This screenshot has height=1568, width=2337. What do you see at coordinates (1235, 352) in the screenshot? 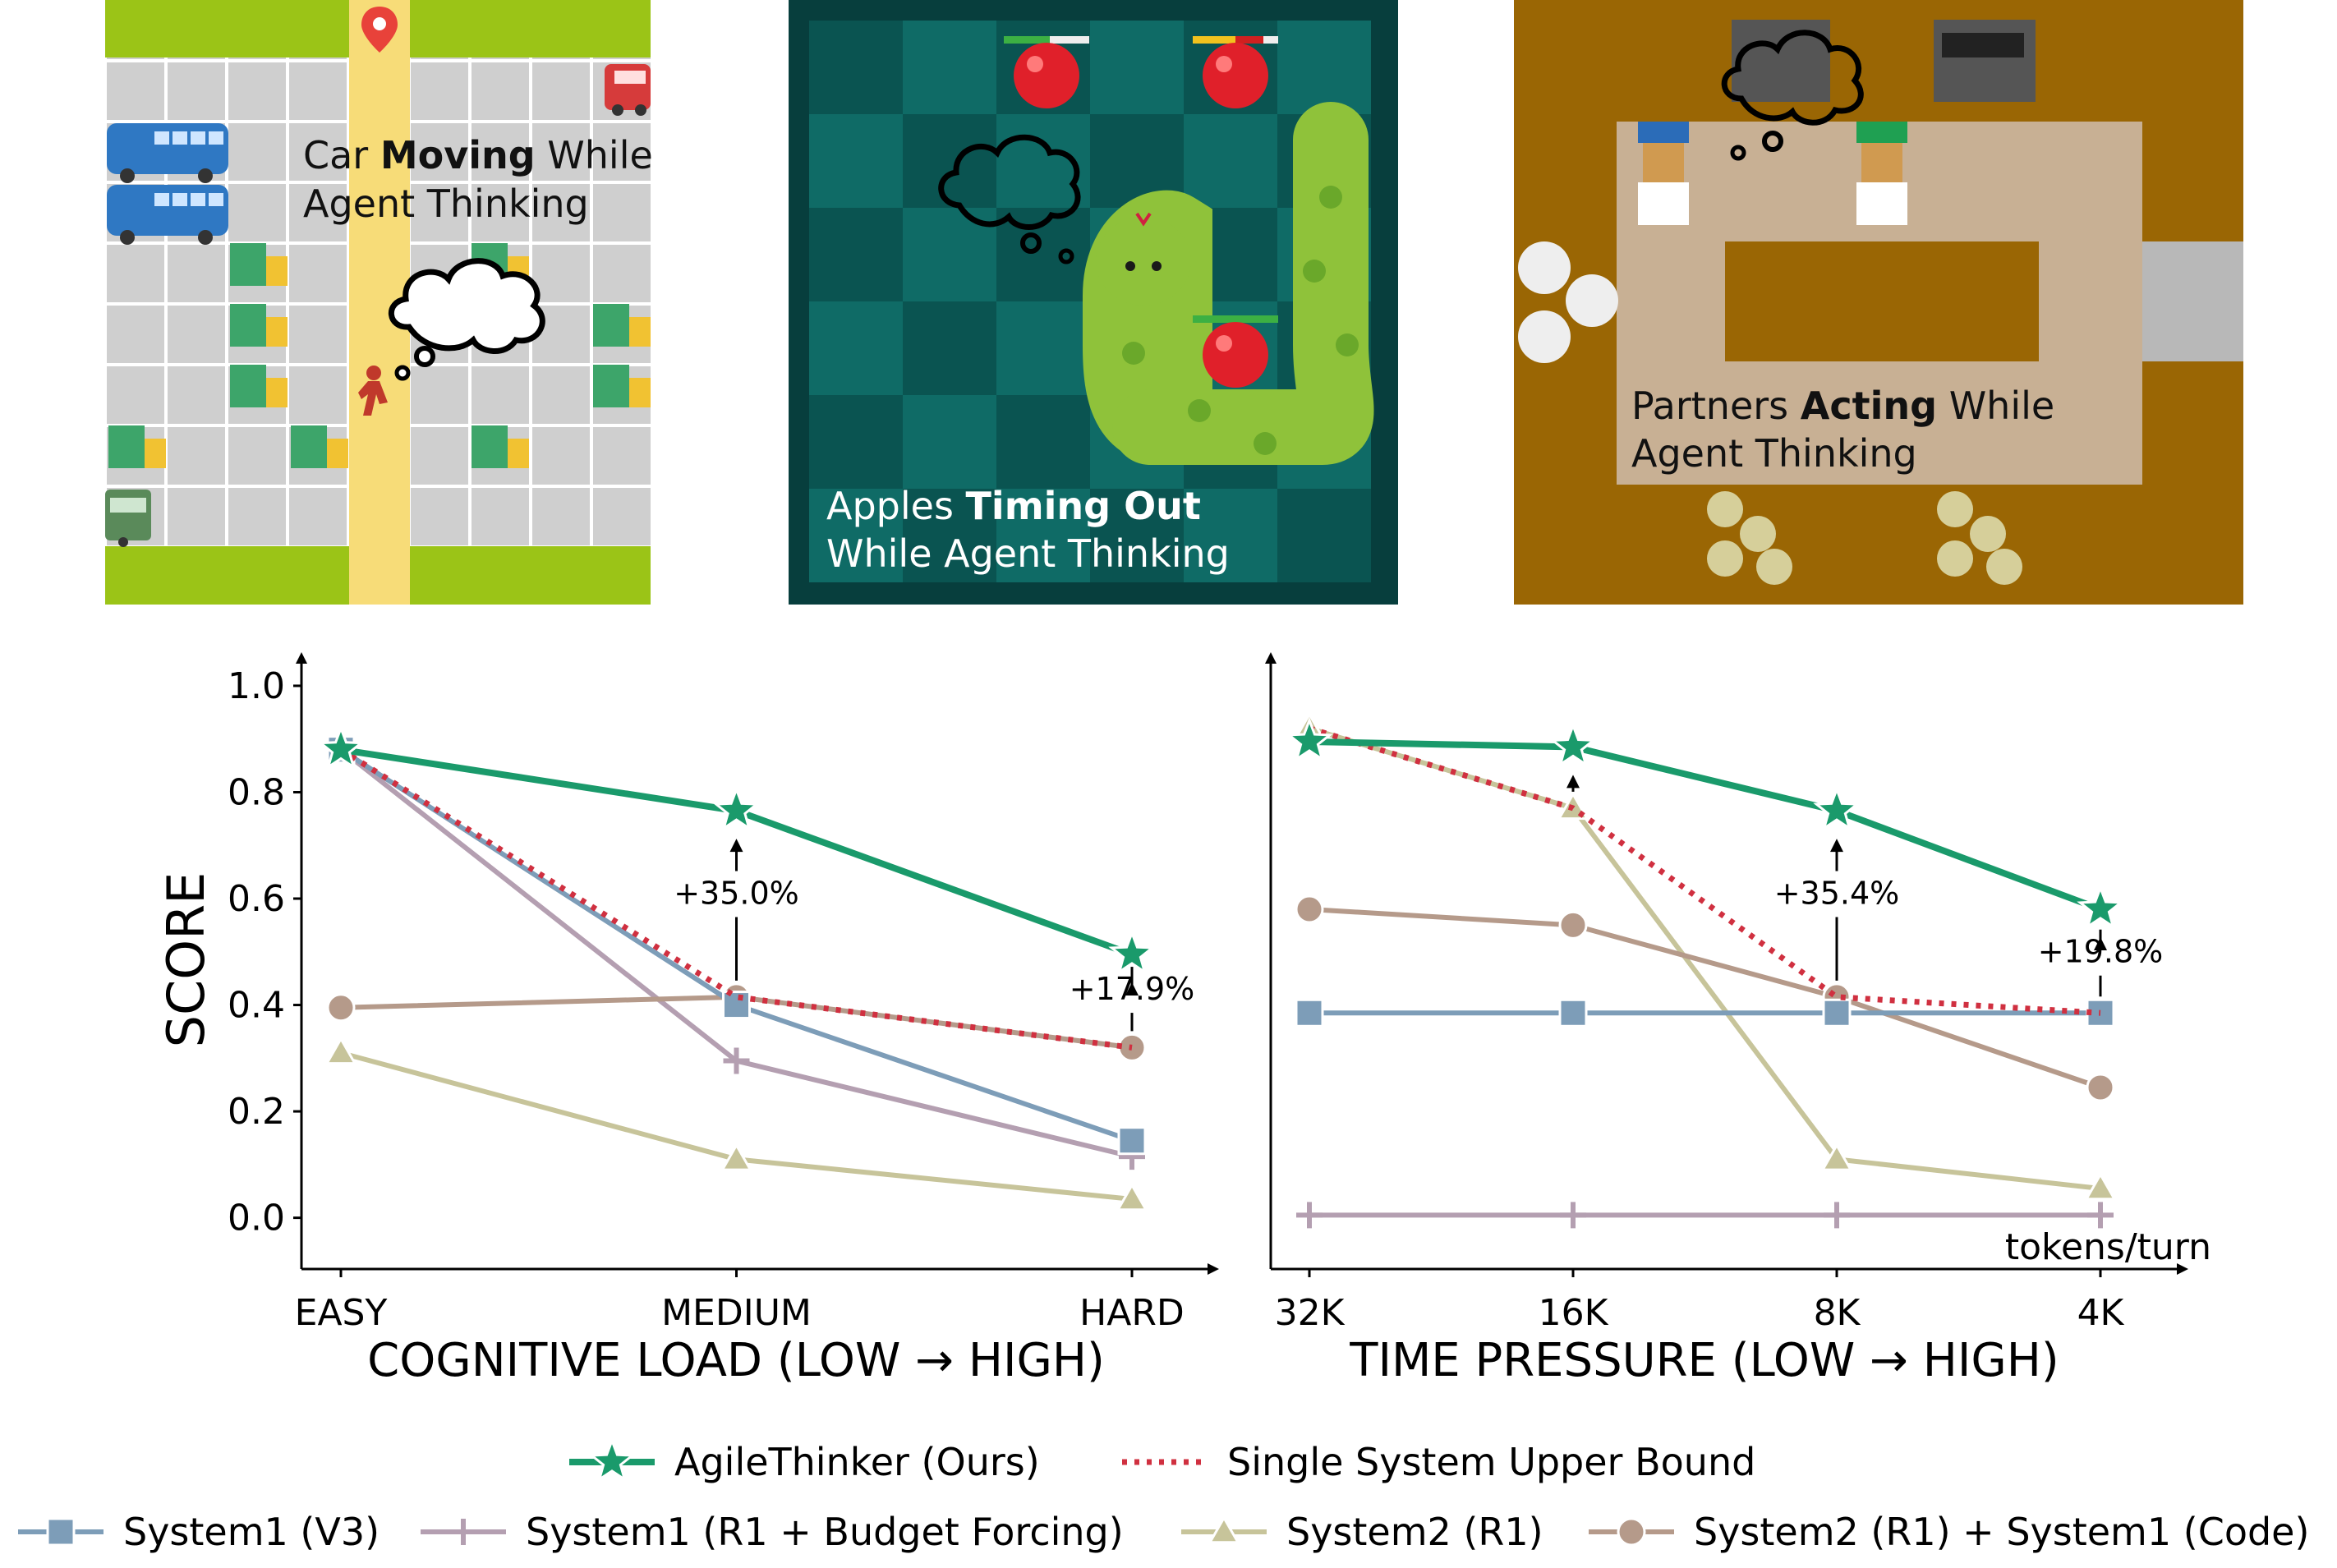
I see `apple-icon` at bounding box center [1235, 352].